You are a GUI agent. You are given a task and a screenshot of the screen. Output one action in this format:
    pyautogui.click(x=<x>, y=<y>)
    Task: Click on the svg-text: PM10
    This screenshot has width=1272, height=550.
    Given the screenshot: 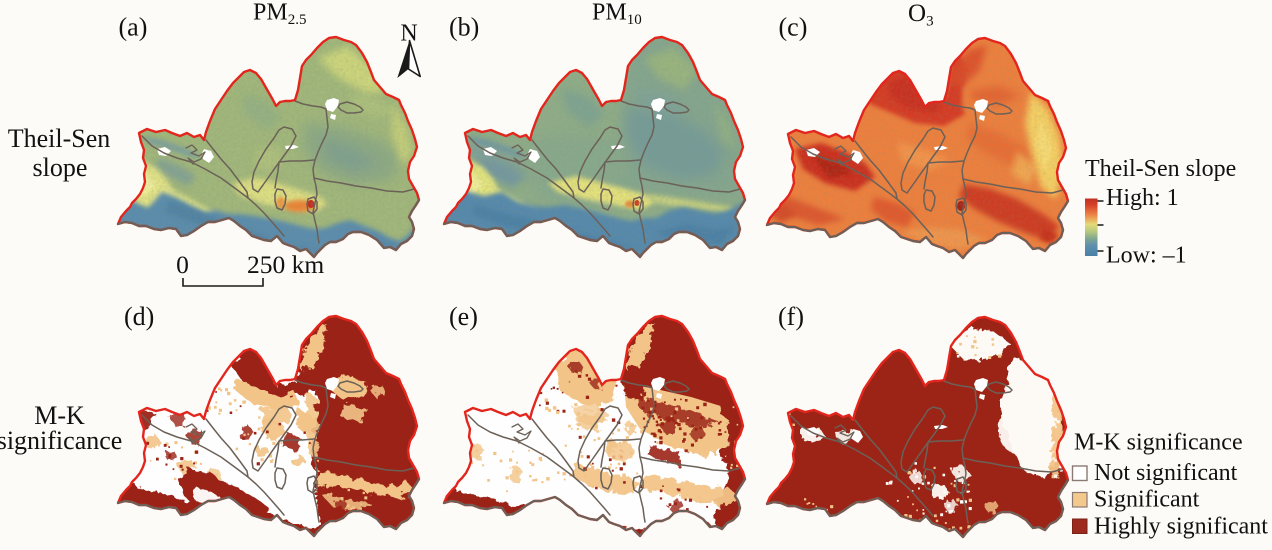 What is the action you would take?
    pyautogui.click(x=617, y=14)
    